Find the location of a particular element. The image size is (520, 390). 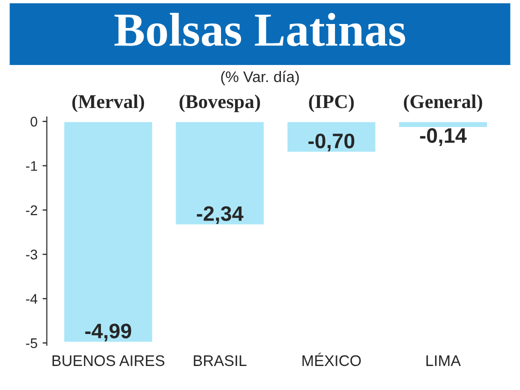

data-label: -0,70 is located at coordinates (331, 143).